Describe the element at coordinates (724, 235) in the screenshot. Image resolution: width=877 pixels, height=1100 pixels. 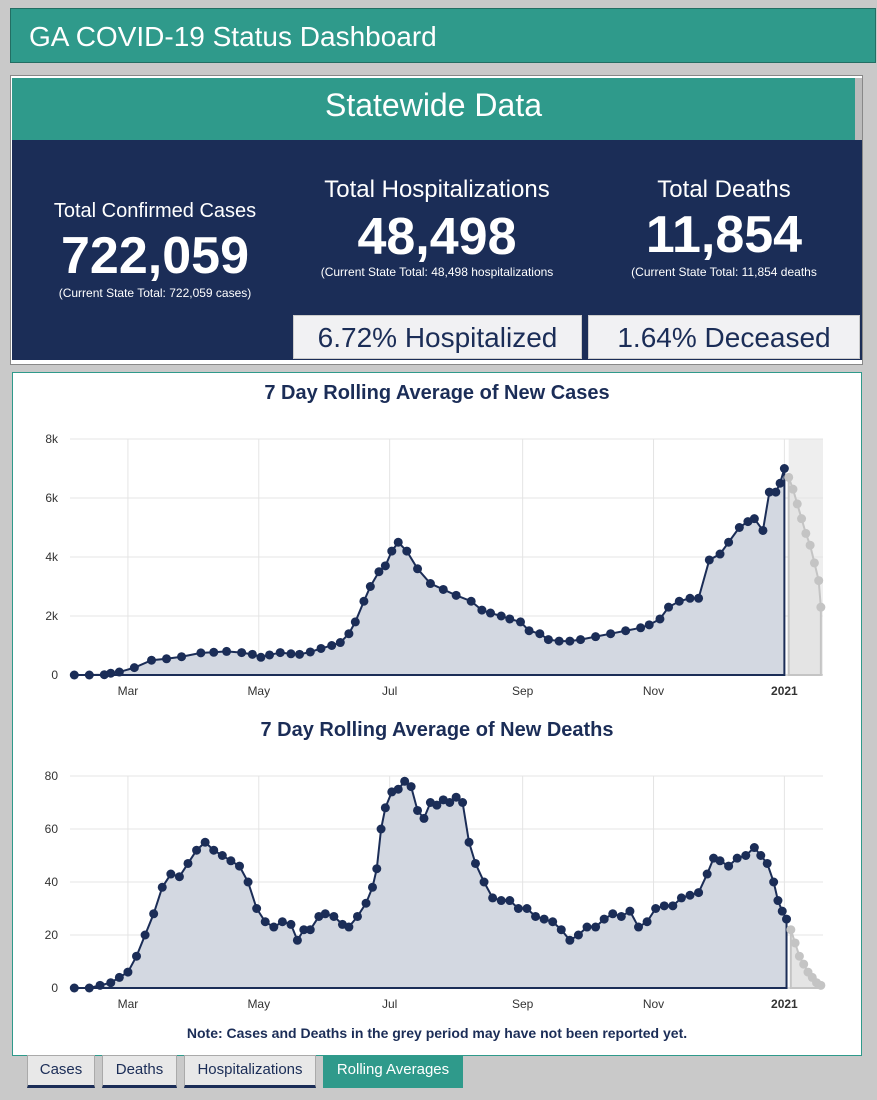
I see `stat-value: 11,854` at that location.